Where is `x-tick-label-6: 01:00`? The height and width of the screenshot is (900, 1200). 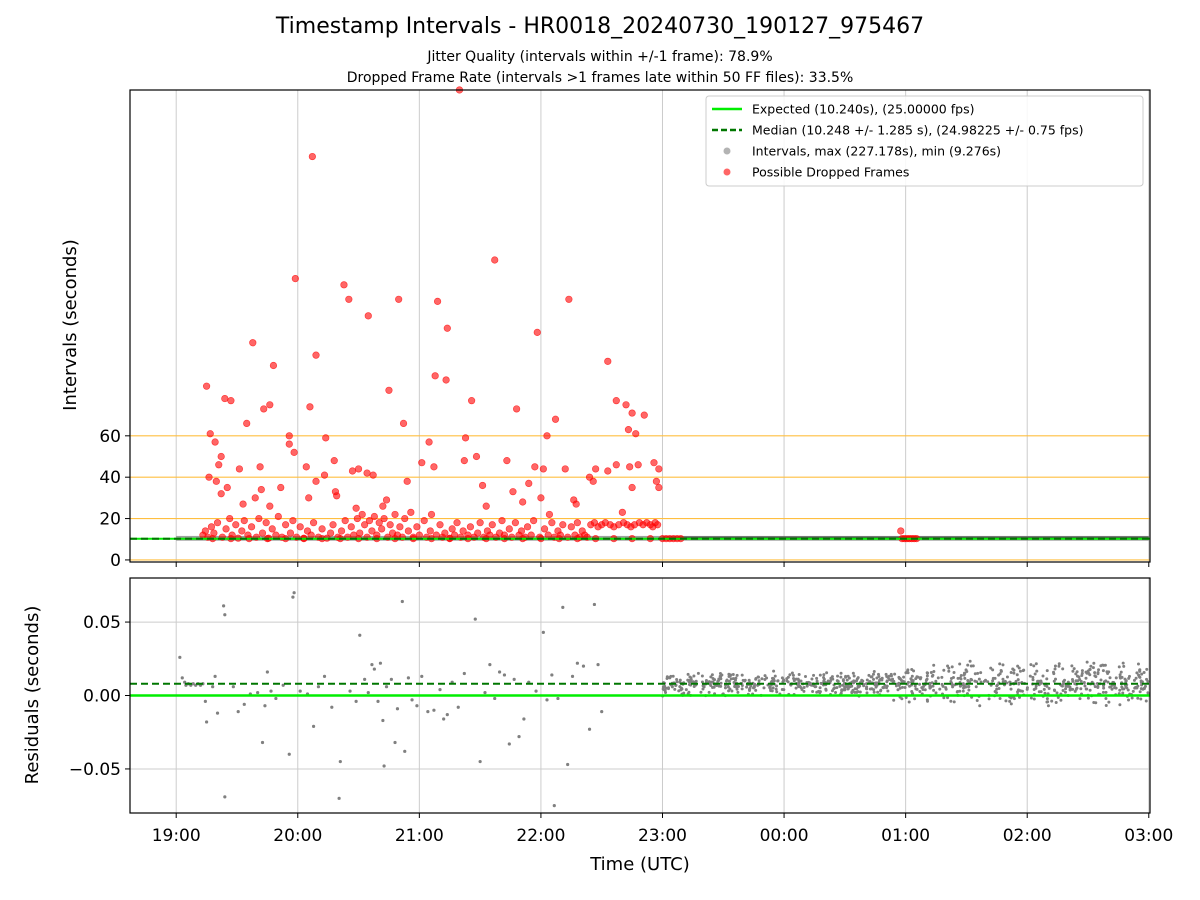
x-tick-label-6: 01:00 is located at coordinates (905, 836).